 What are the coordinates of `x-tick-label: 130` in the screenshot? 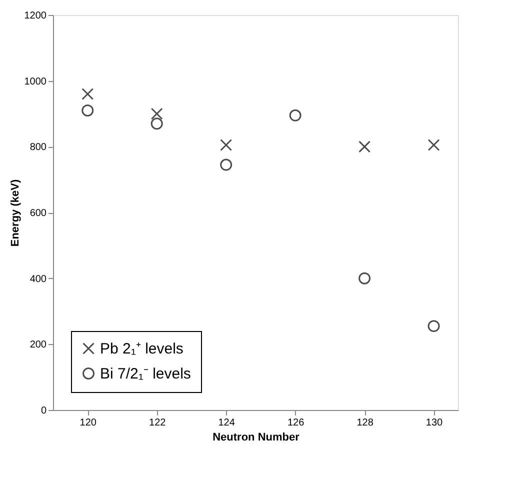 It's located at (435, 423).